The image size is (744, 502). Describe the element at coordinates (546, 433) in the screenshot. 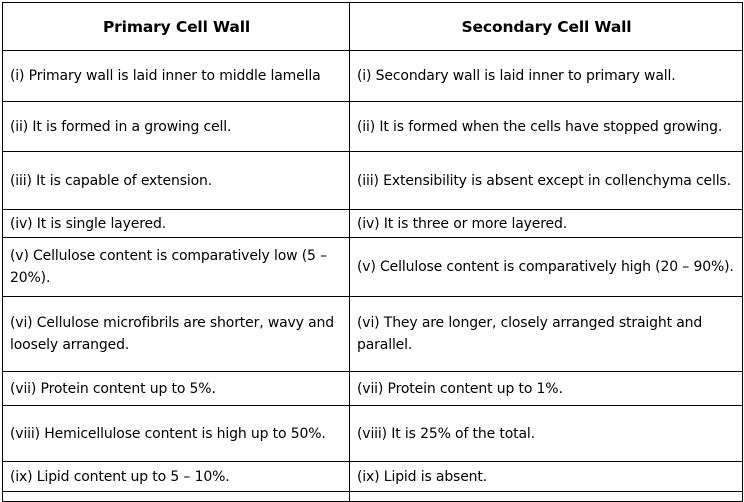

I see `secondary-cell: (viii) It is 25% of the total.` at that location.